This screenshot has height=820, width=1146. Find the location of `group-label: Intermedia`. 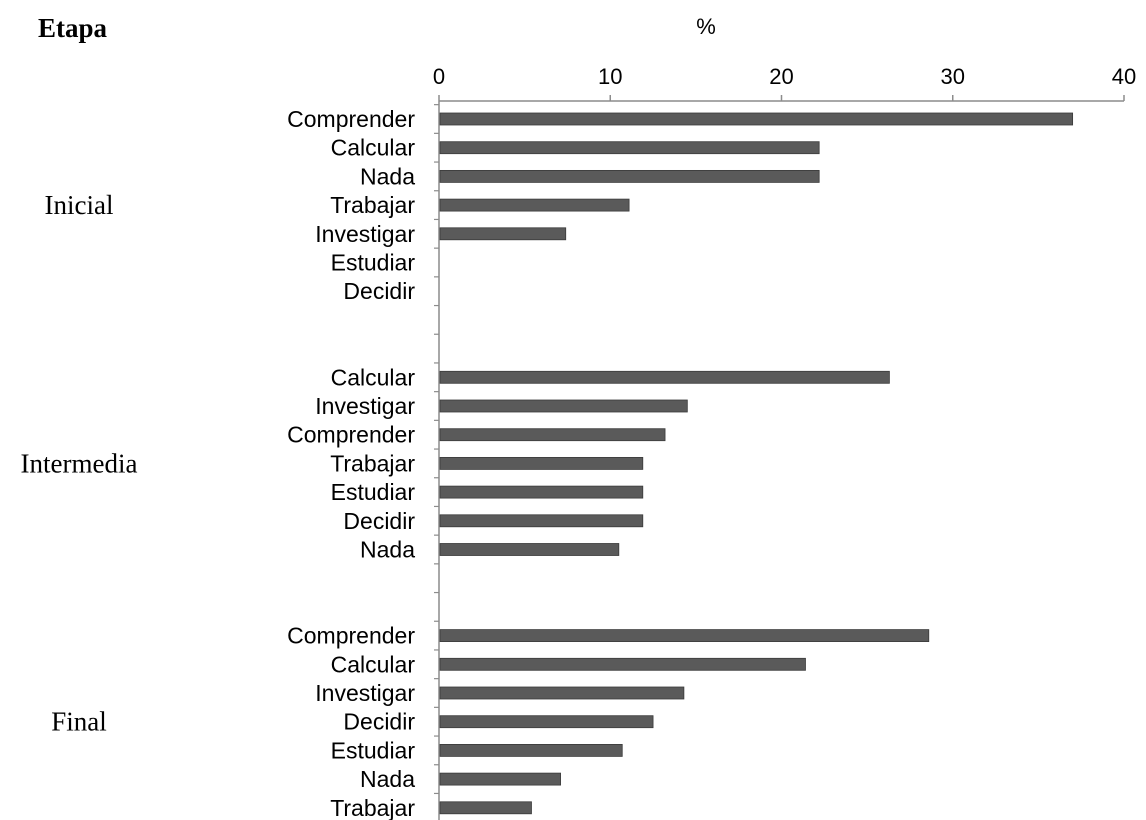

group-label: Intermedia is located at coordinates (79, 463).